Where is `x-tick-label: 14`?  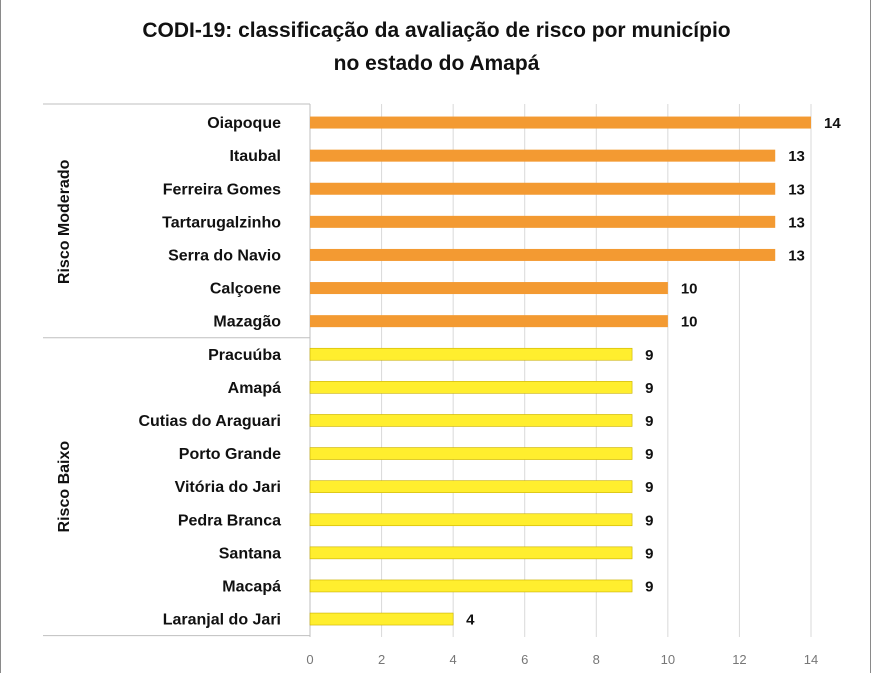
x-tick-label: 14 is located at coordinates (811, 659).